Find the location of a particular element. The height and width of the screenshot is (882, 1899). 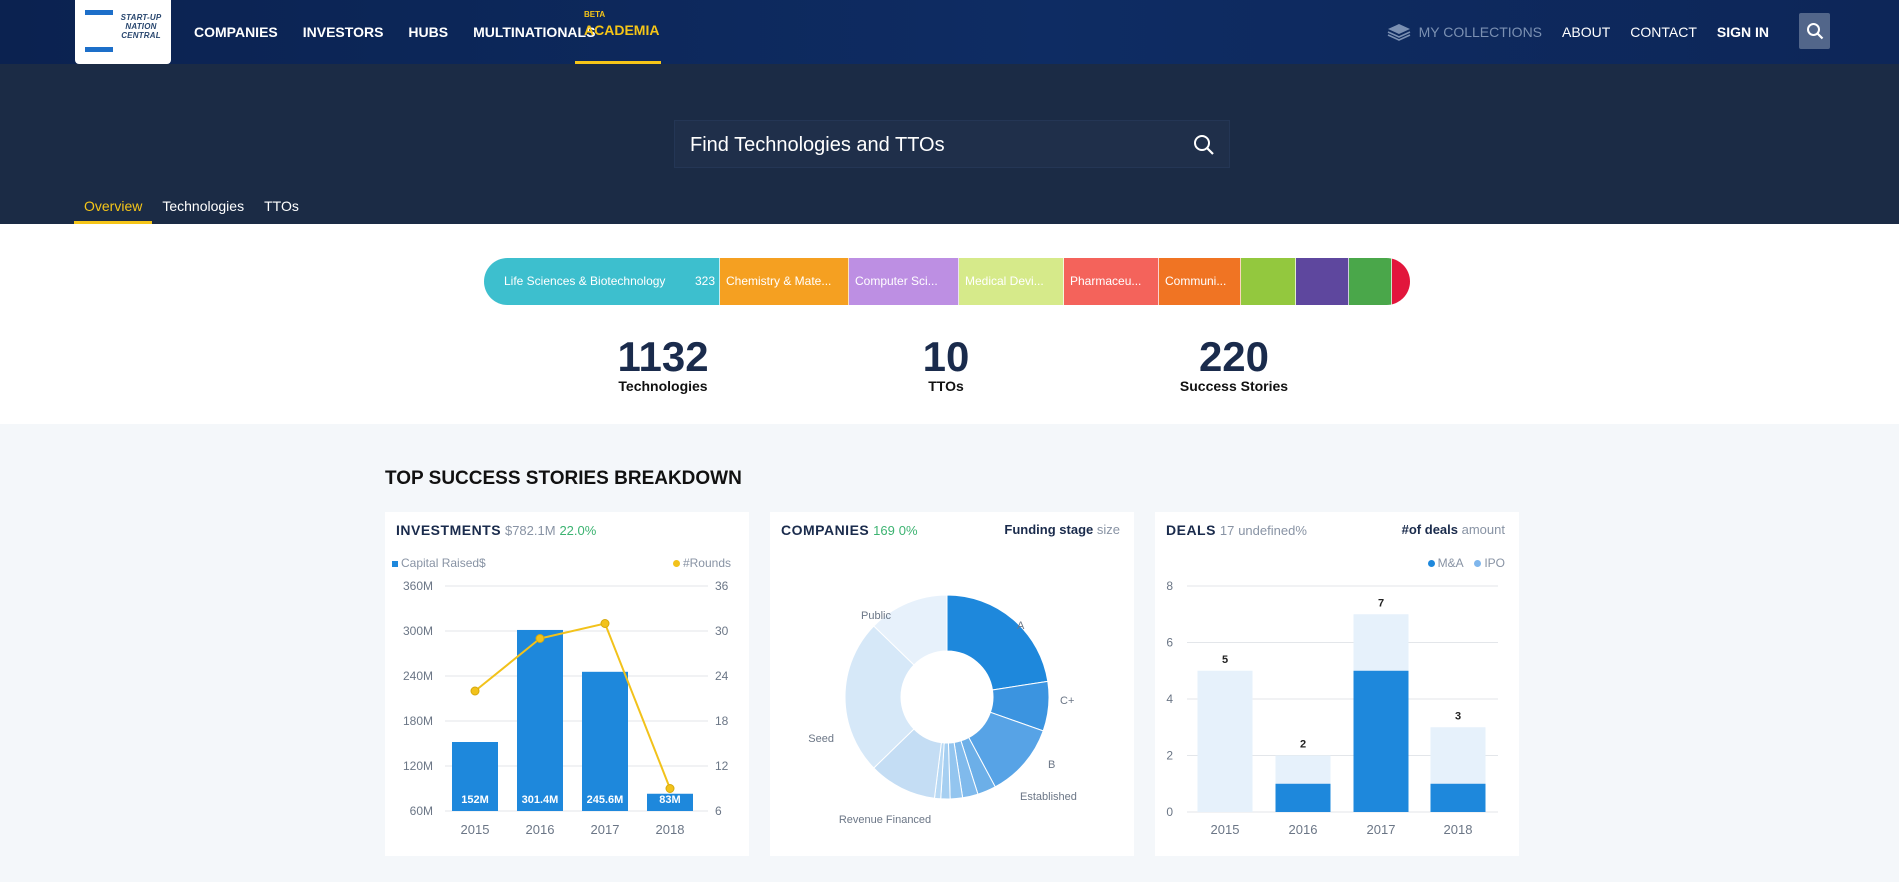

nav-contact: CONTACT is located at coordinates (1663, 32).